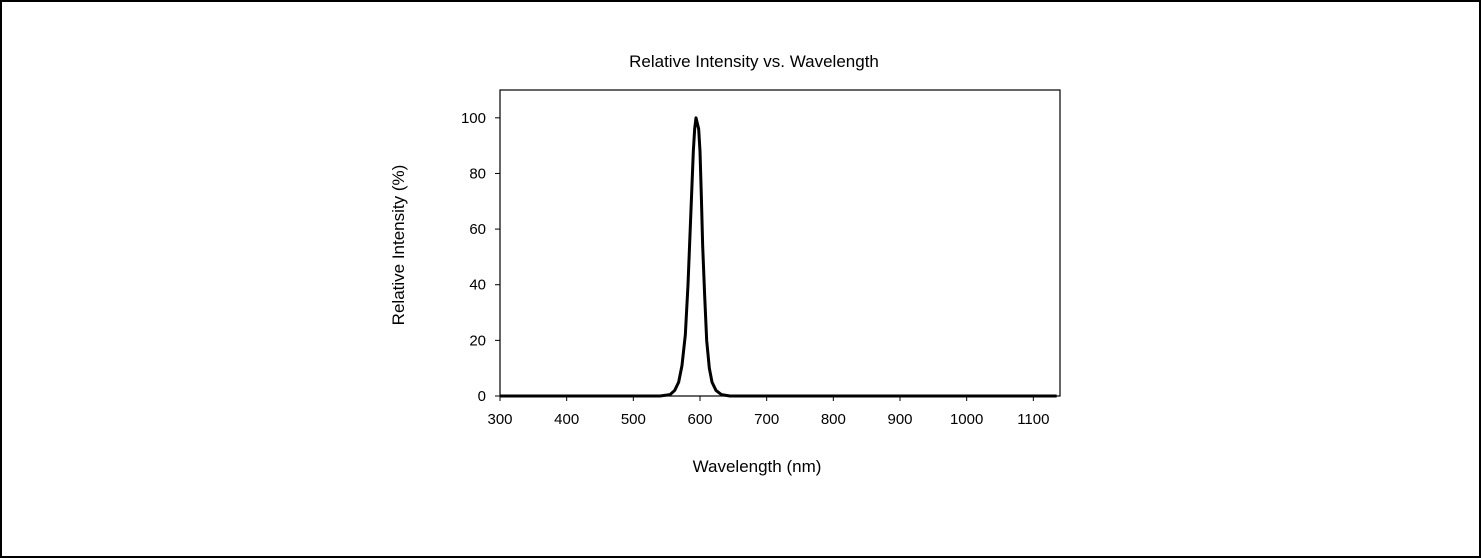 This screenshot has width=1481, height=558. Describe the element at coordinates (633, 419) in the screenshot. I see `x-tick-label: 500` at that location.